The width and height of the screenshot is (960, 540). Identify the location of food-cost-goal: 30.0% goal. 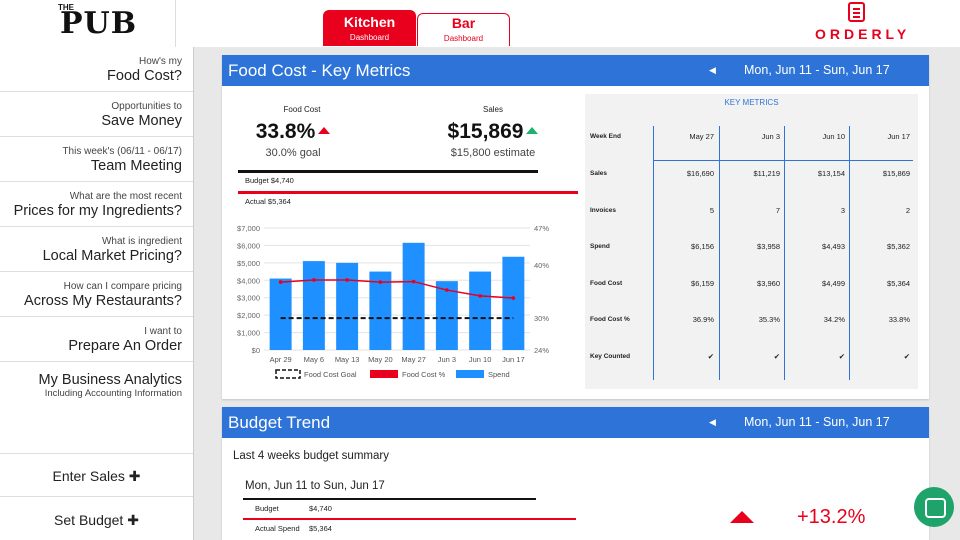
(293, 153).